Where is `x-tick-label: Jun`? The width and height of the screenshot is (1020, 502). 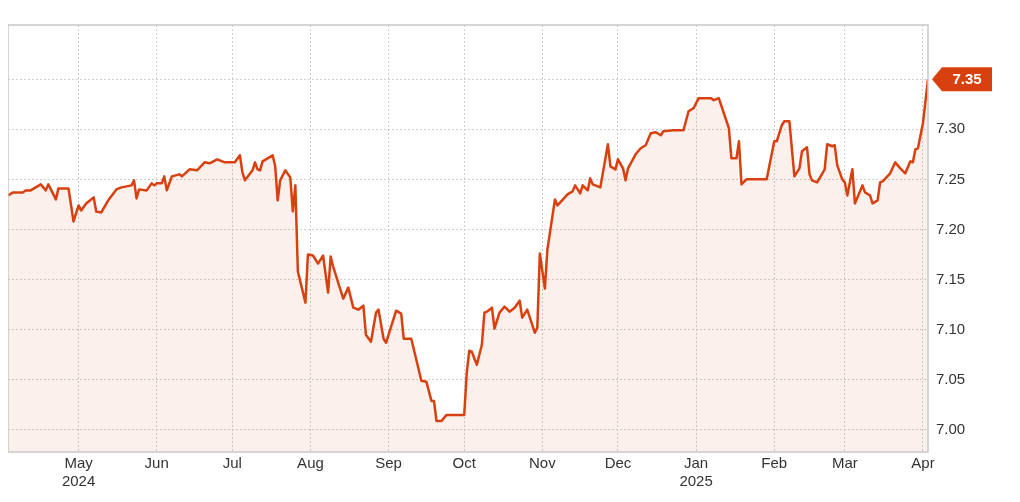
x-tick-label: Jun is located at coordinates (156, 463).